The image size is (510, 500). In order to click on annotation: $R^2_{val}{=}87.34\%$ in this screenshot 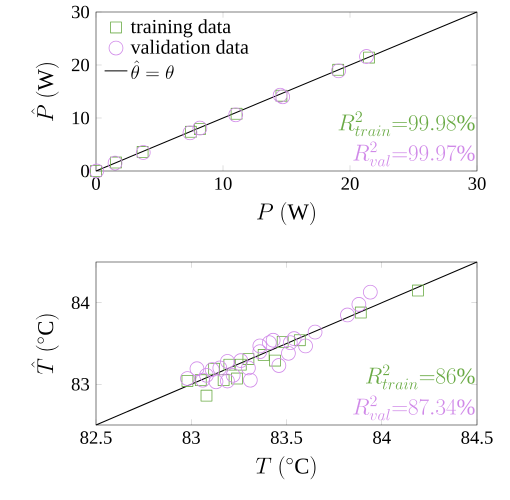, I will do `click(414, 407)`.